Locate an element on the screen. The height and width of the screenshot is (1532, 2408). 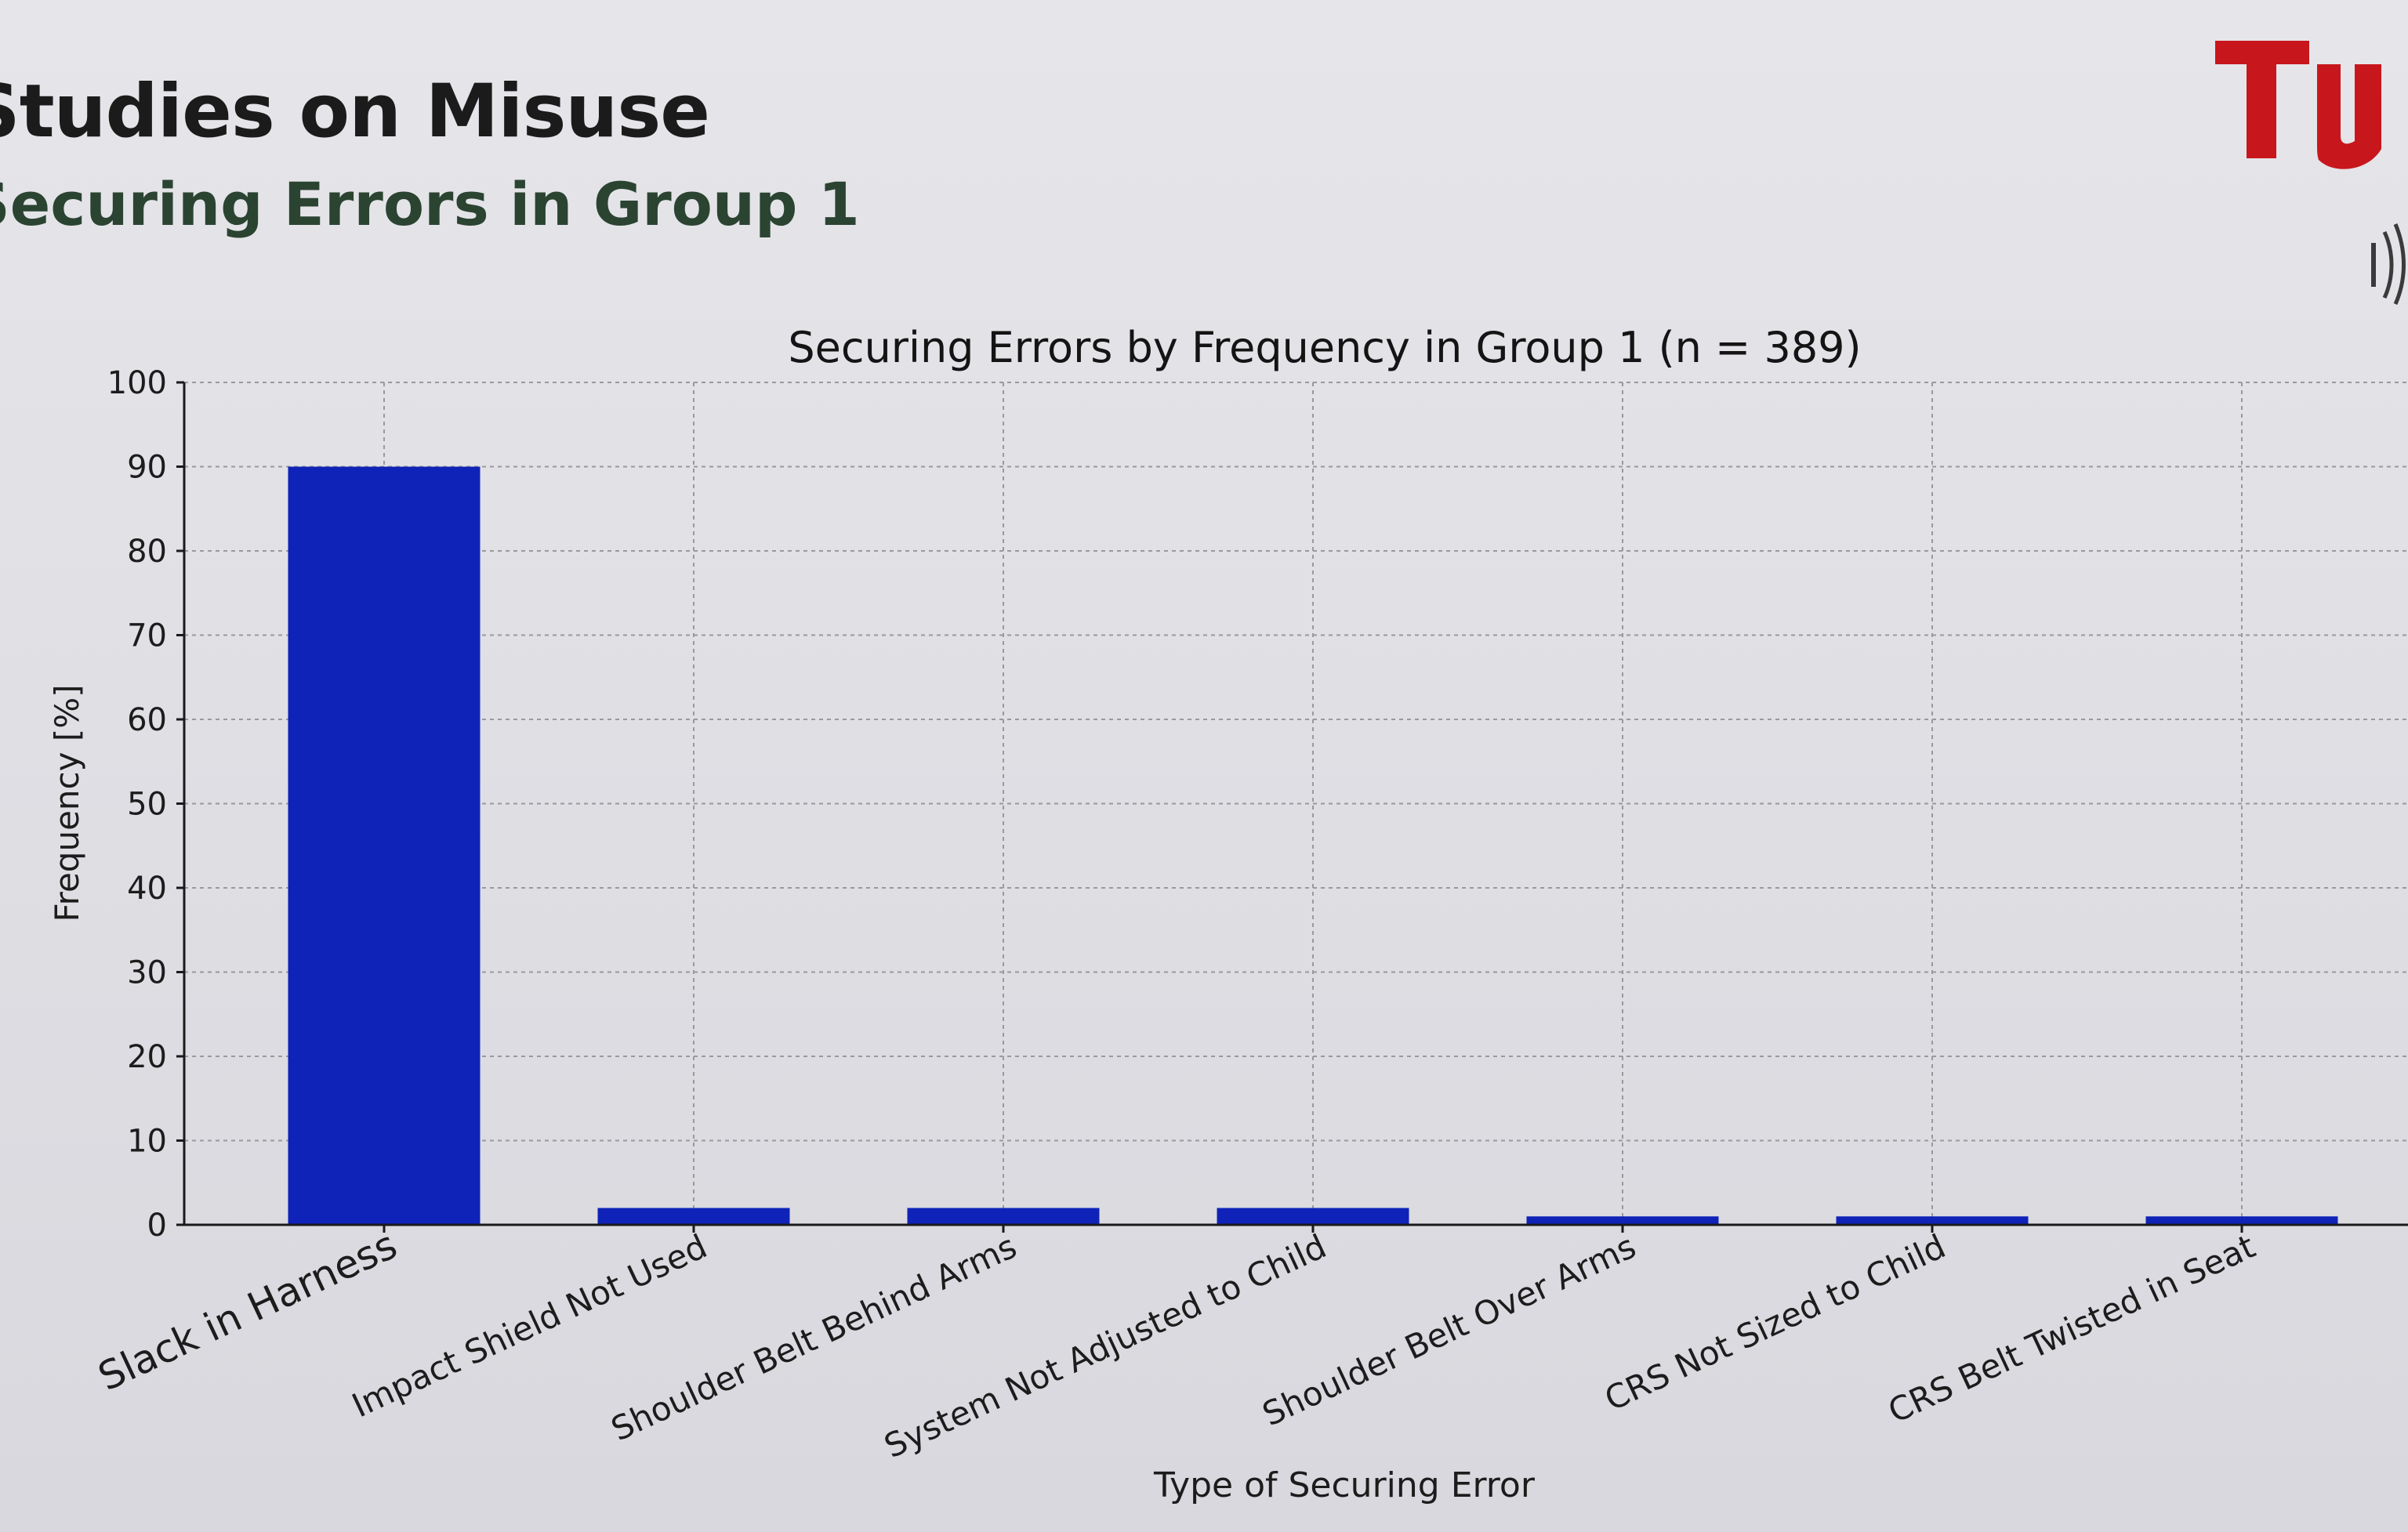
logo-wave-icon is located at coordinates (2388, 264).